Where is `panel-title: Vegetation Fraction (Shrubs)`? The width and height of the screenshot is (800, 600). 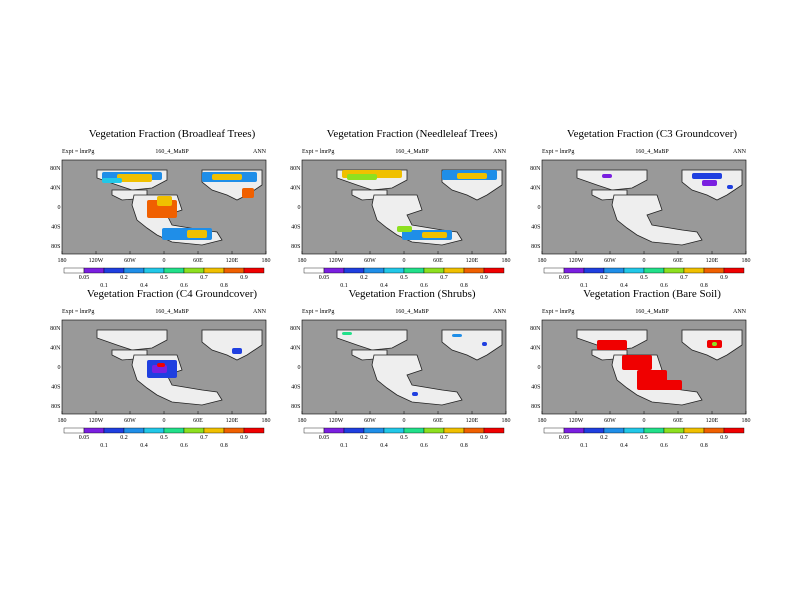
panel-title: Vegetation Fraction (Shrubs) is located at coordinates (412, 294).